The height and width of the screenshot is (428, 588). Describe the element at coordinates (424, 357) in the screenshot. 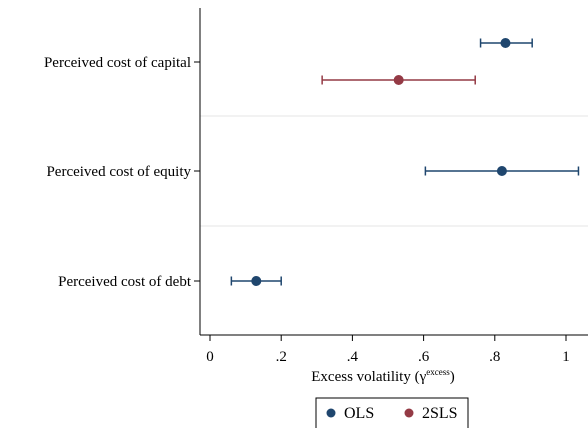

I see `x-tick-label-3: .6` at that location.